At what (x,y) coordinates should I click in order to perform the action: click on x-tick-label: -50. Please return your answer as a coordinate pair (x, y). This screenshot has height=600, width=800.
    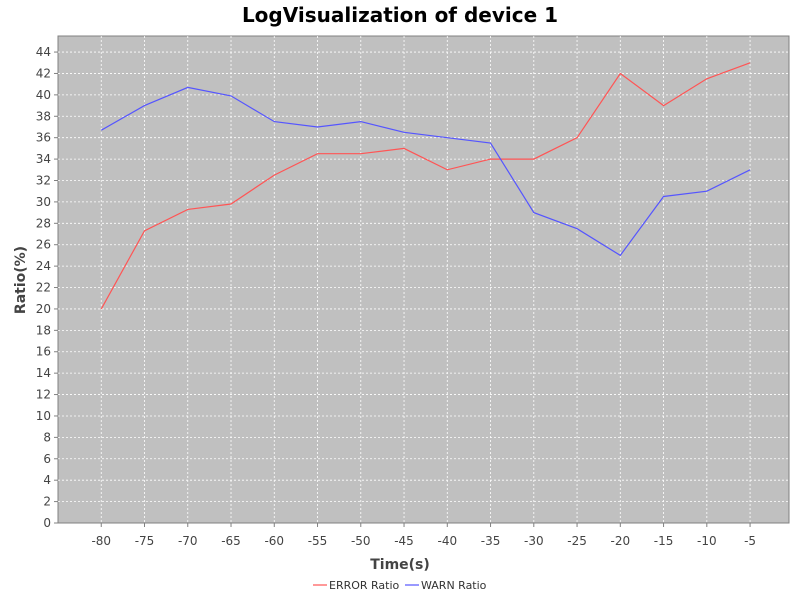
    Looking at the image, I should click on (361, 541).